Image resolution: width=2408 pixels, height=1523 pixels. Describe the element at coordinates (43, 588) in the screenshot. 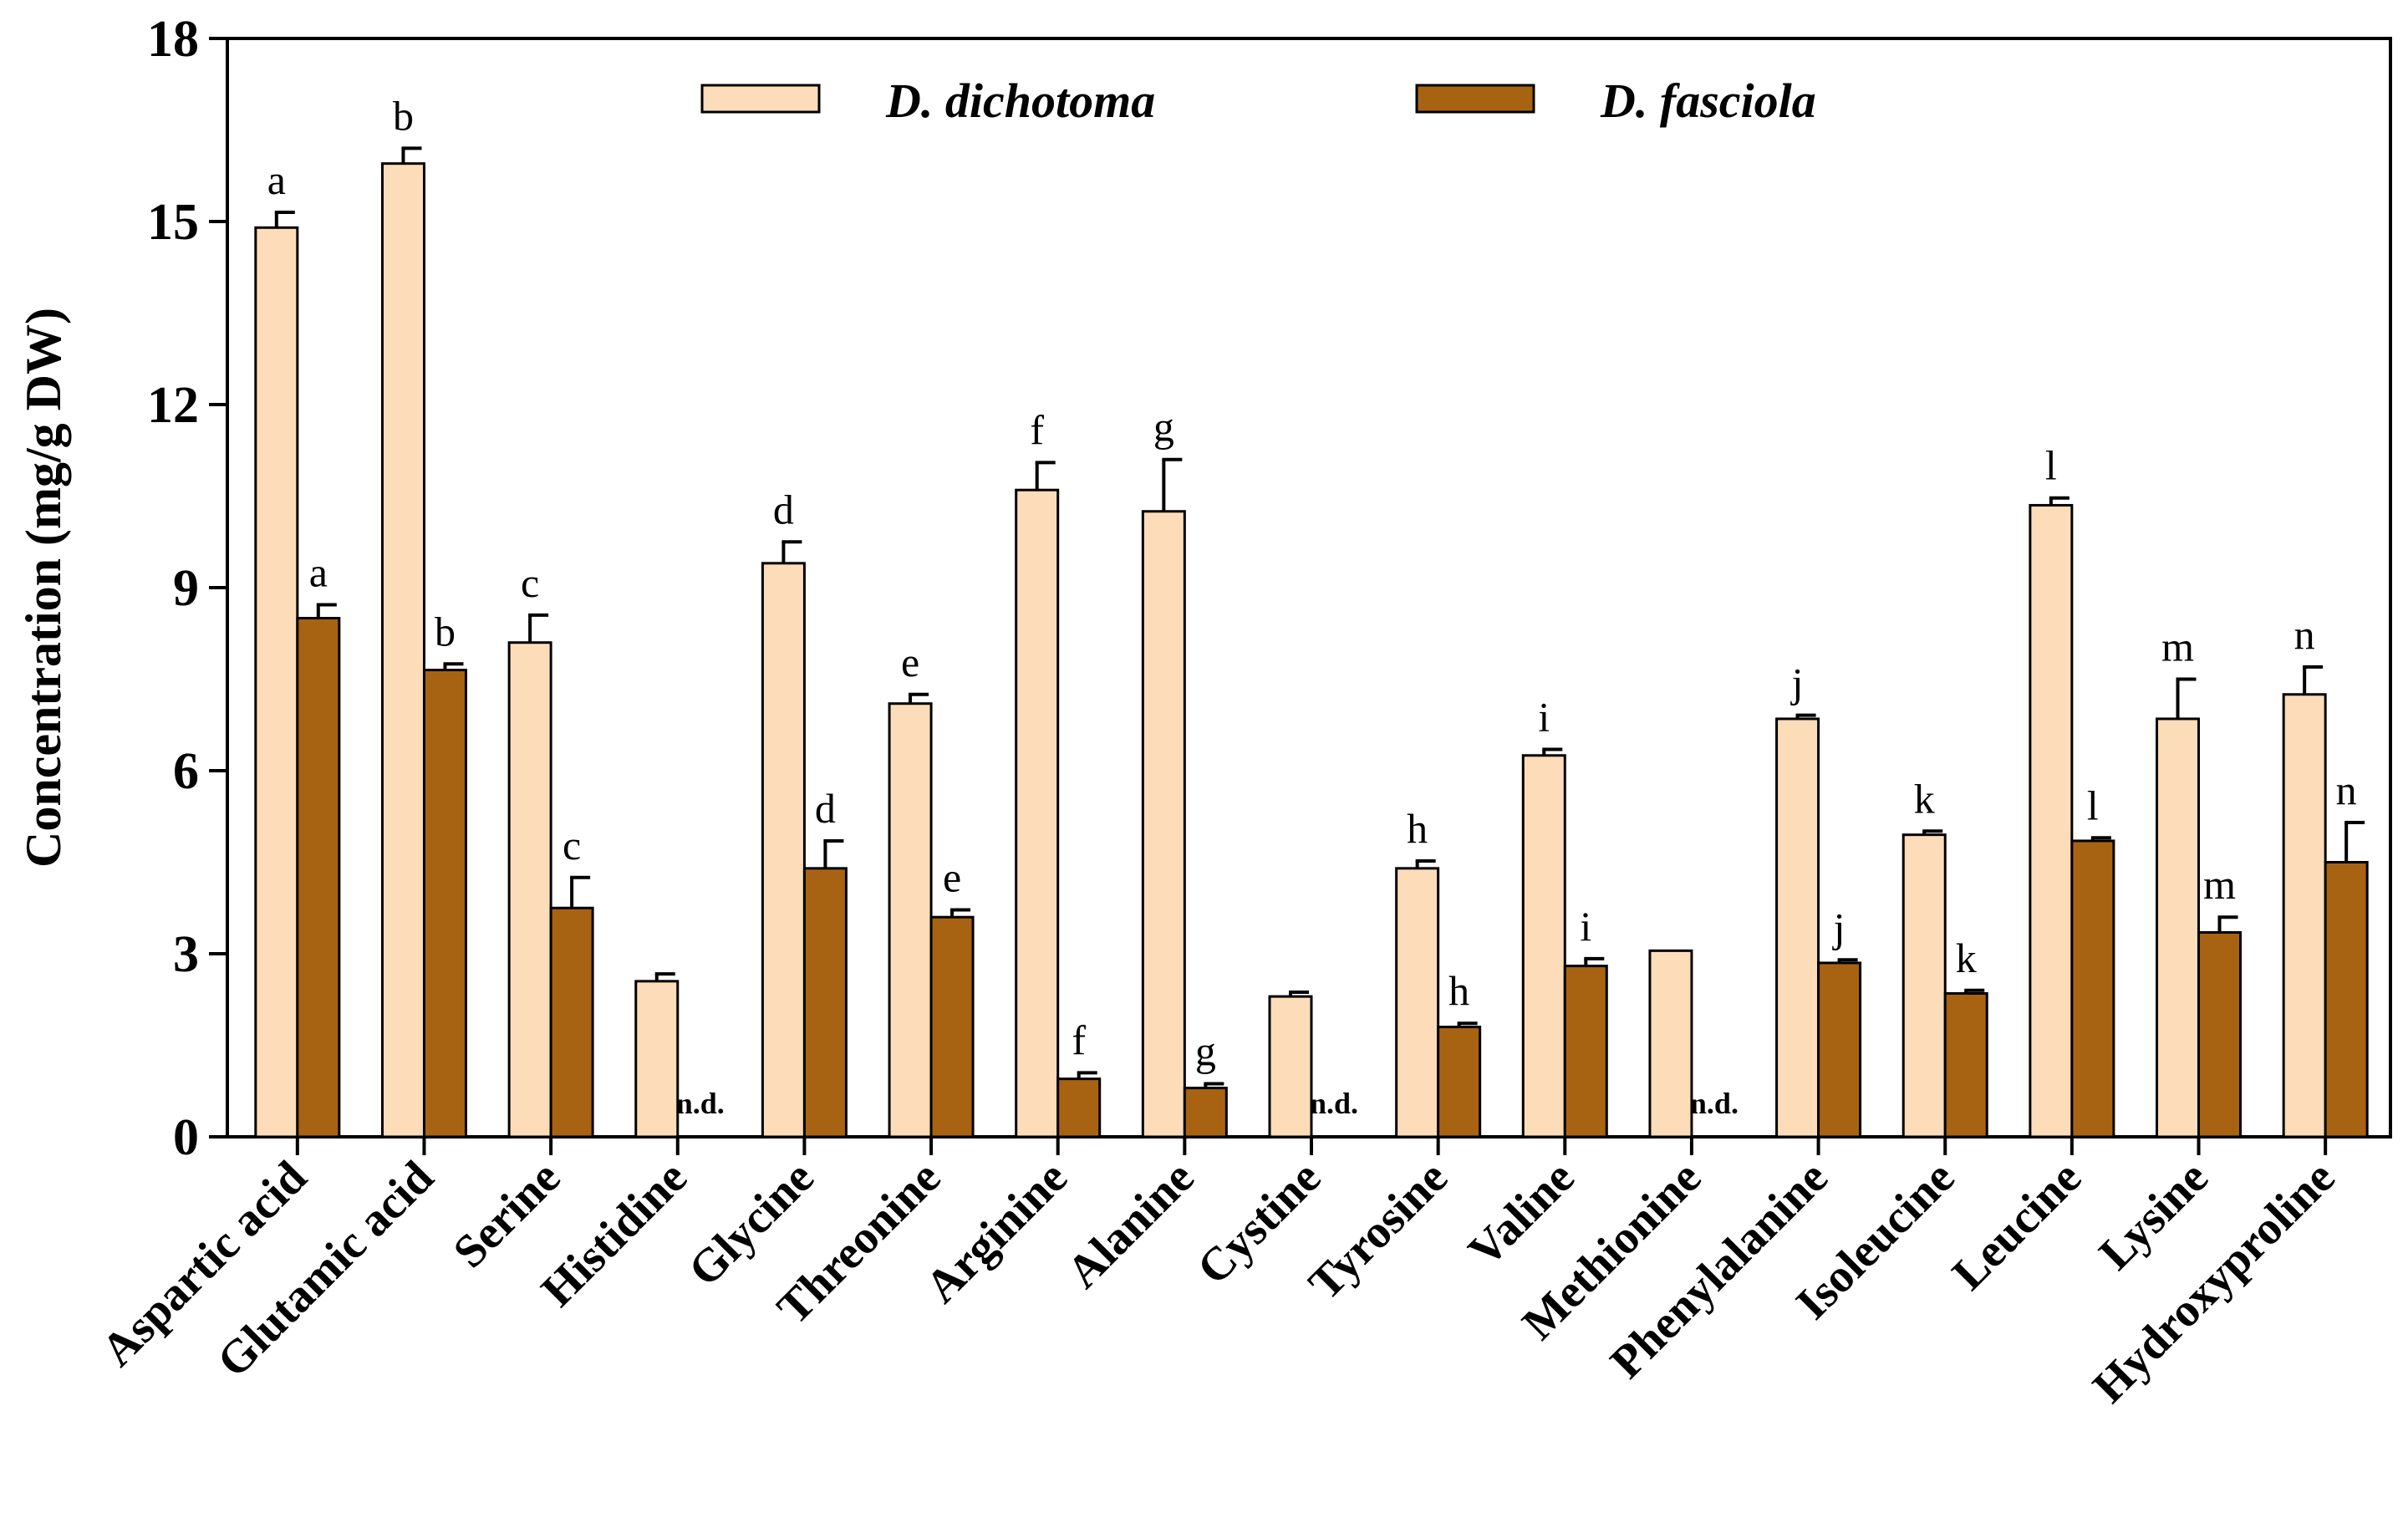

I see `y-axis-label: Concentration (mg/g DW)` at that location.